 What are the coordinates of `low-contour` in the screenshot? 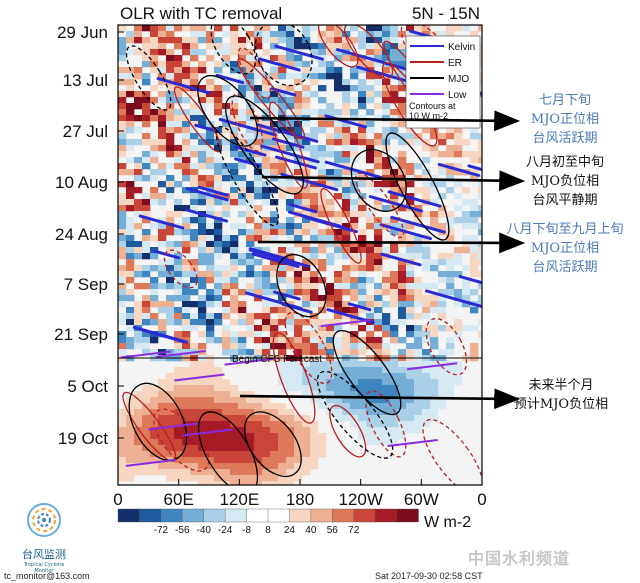 It's located at (249, 361).